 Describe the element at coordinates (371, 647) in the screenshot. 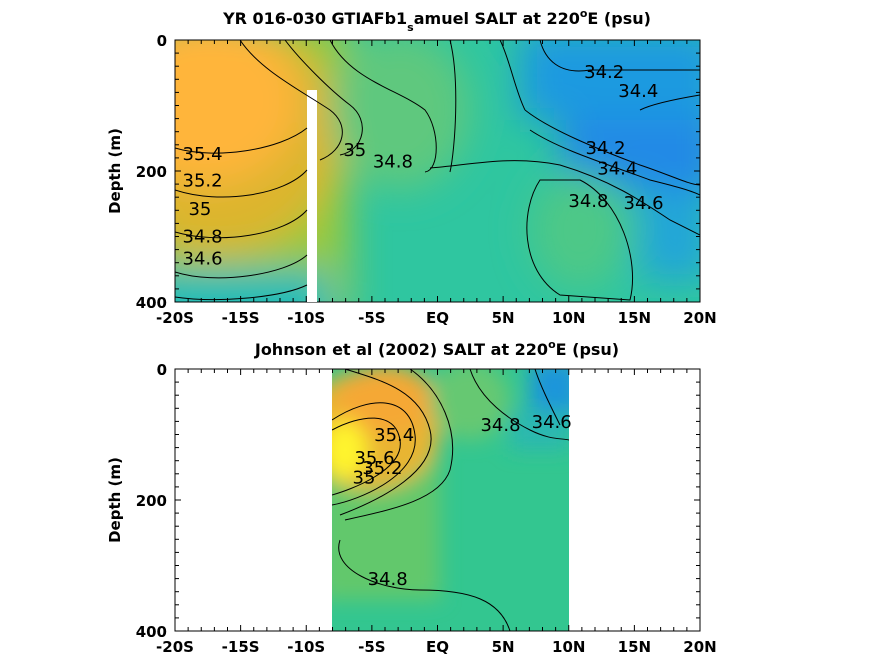

I see `bottom-xtick-label: -5S` at that location.